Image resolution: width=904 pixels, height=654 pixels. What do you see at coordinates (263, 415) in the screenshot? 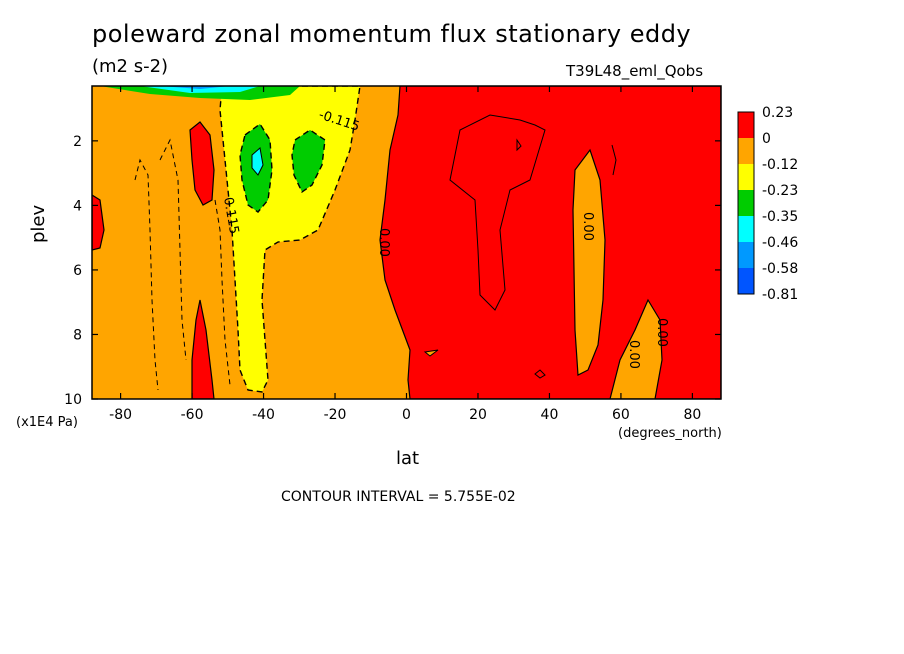
I see `x-tick-label: -40` at bounding box center [263, 415].